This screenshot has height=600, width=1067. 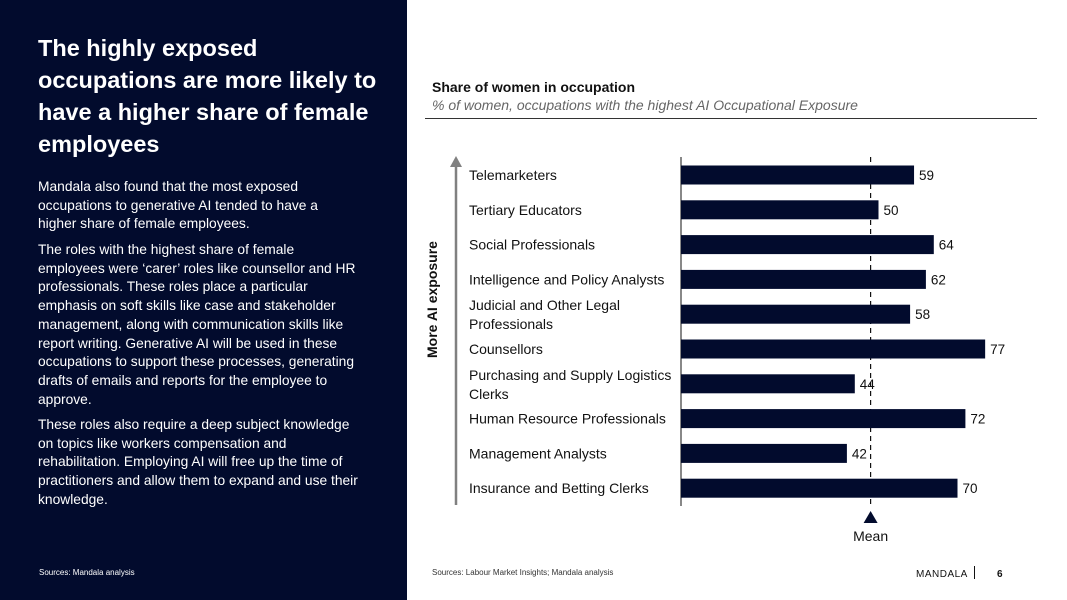 What do you see at coordinates (570, 375) in the screenshot?
I see `category-label-line: Purchasing and Supply Logistics` at bounding box center [570, 375].